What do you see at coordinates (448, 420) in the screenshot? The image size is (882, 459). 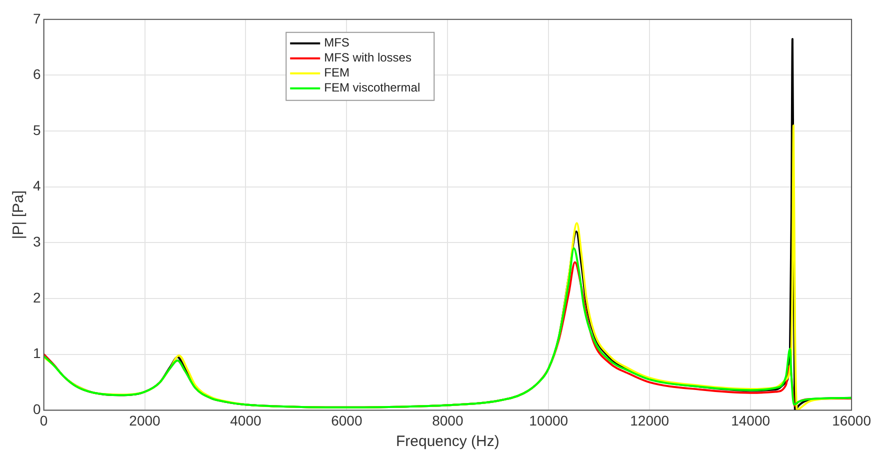 I see `x-tick-label: 8000` at bounding box center [448, 420].